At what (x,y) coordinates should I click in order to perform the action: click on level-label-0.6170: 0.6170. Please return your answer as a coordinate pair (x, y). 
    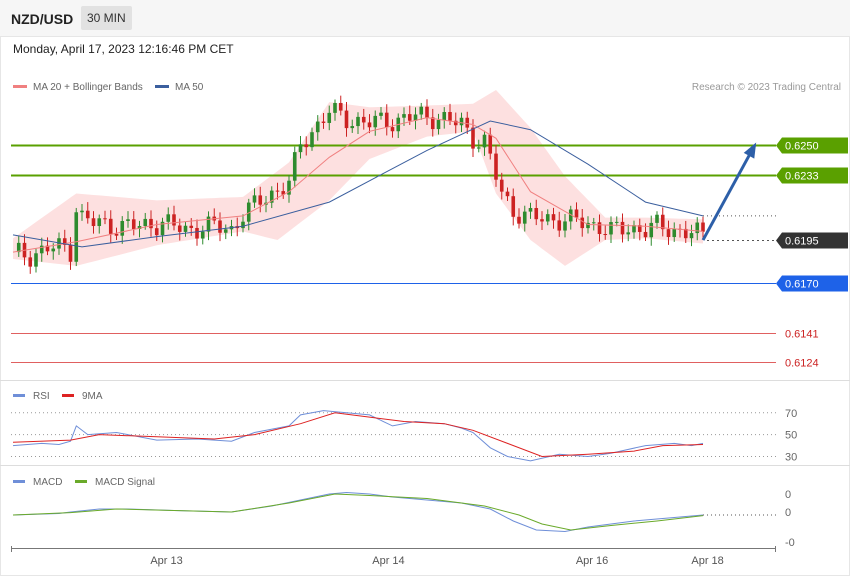
    Looking at the image, I should click on (802, 285).